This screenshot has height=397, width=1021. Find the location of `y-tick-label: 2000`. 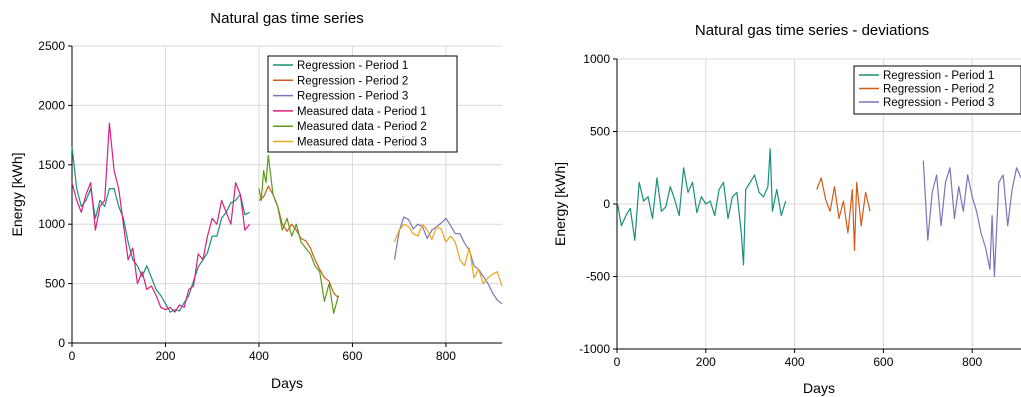

y-tick-label: 2000 is located at coordinates (51, 105).